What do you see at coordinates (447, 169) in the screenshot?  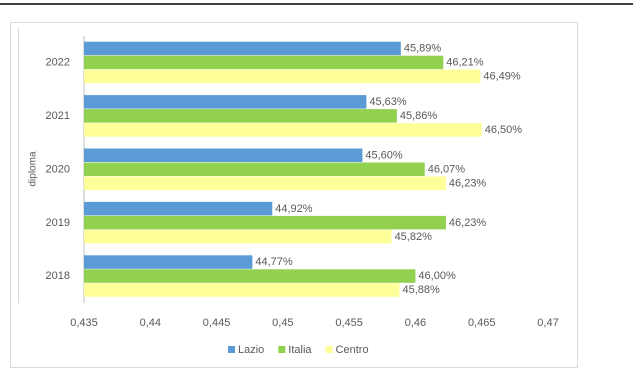 I see `value-label: 46,07%` at bounding box center [447, 169].